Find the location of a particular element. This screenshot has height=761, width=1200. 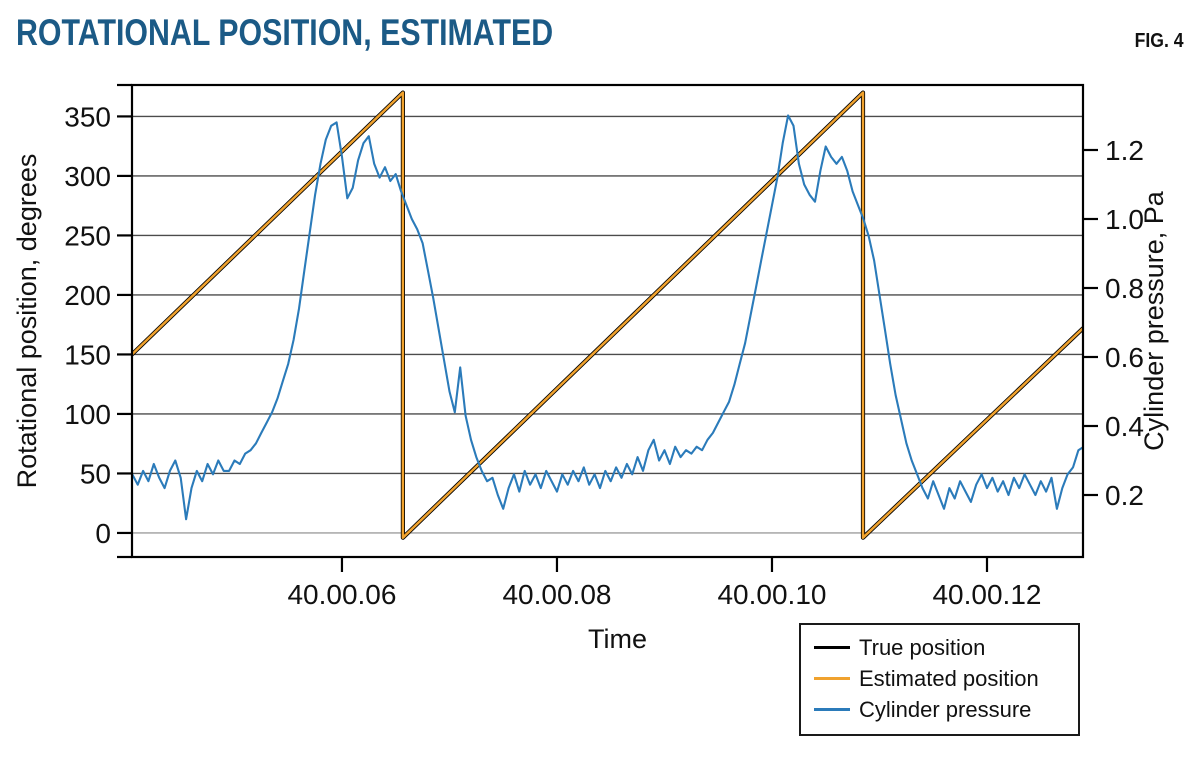

legend-item: True position is located at coordinates (939, 647).